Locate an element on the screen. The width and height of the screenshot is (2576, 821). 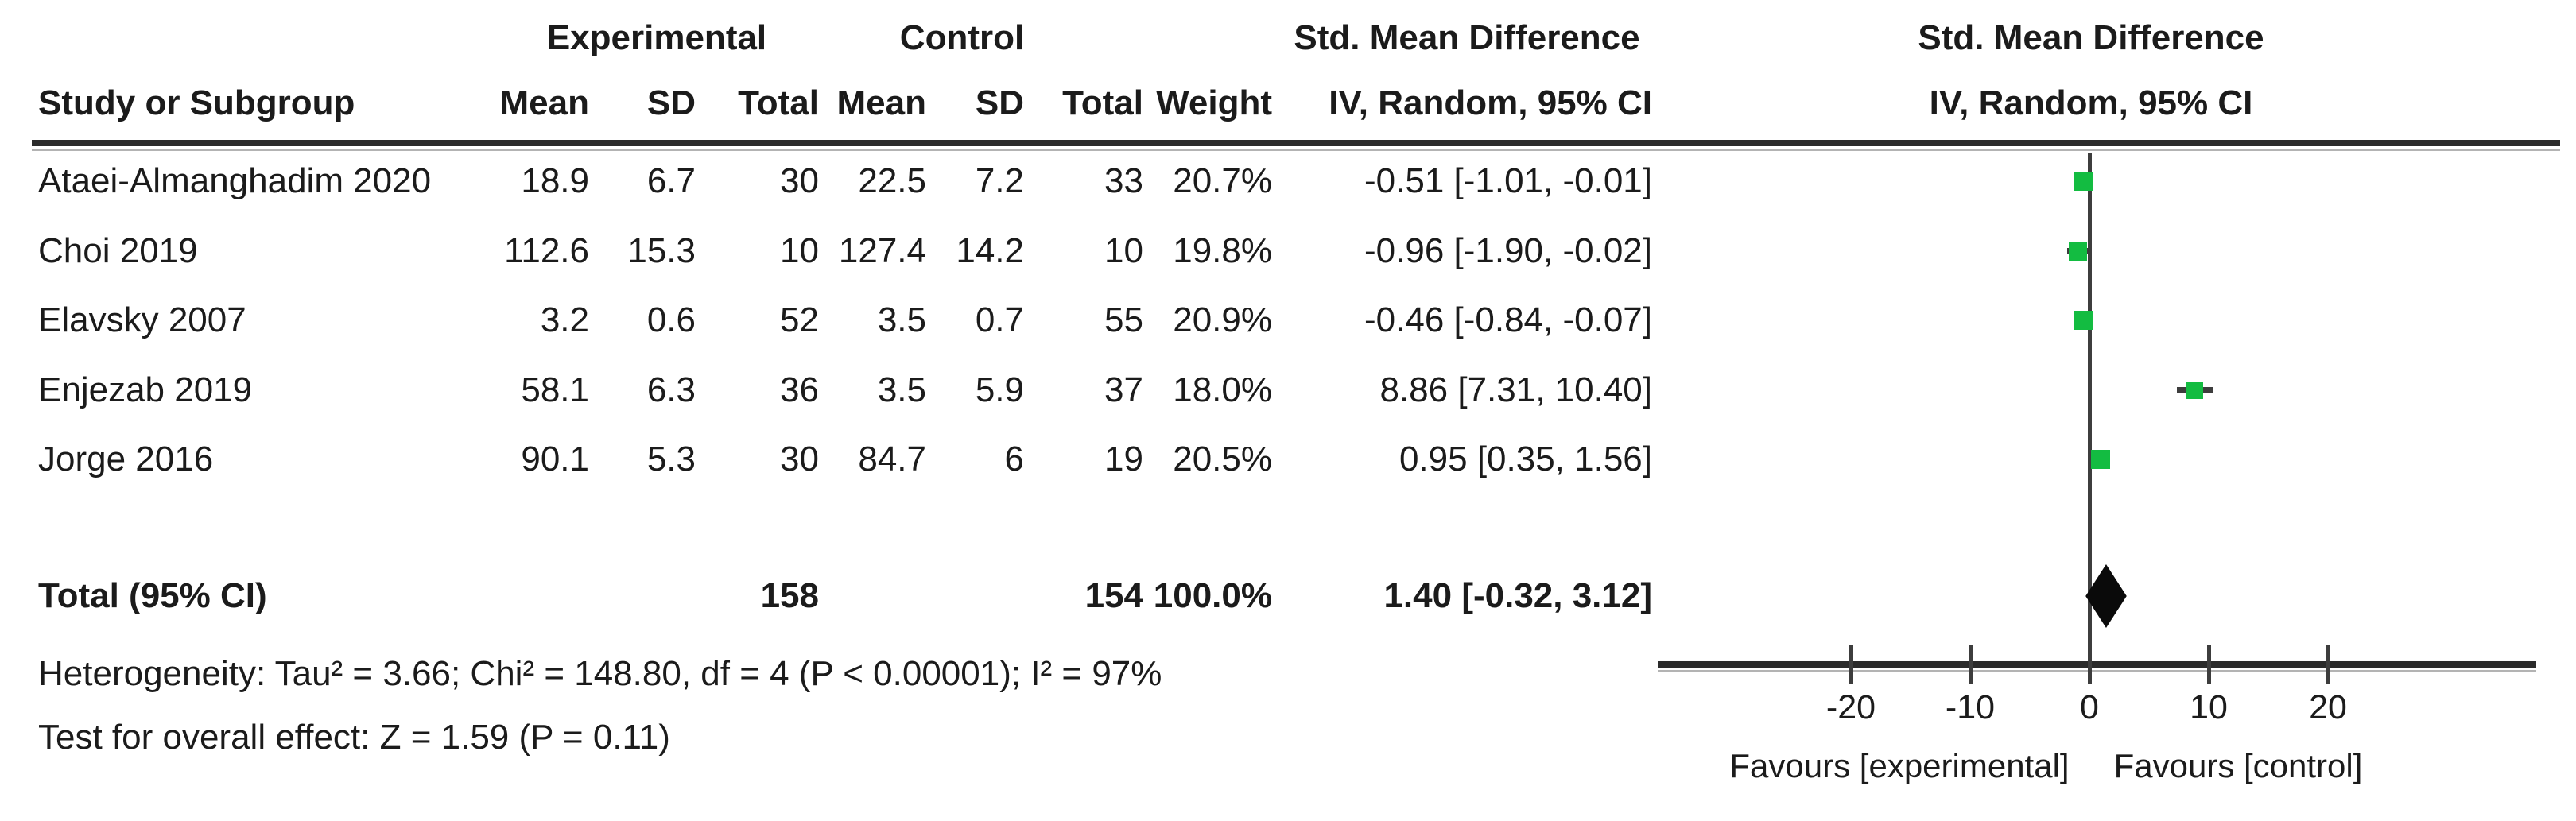
col-header-ctl-sd: SD is located at coordinates (1000, 103).